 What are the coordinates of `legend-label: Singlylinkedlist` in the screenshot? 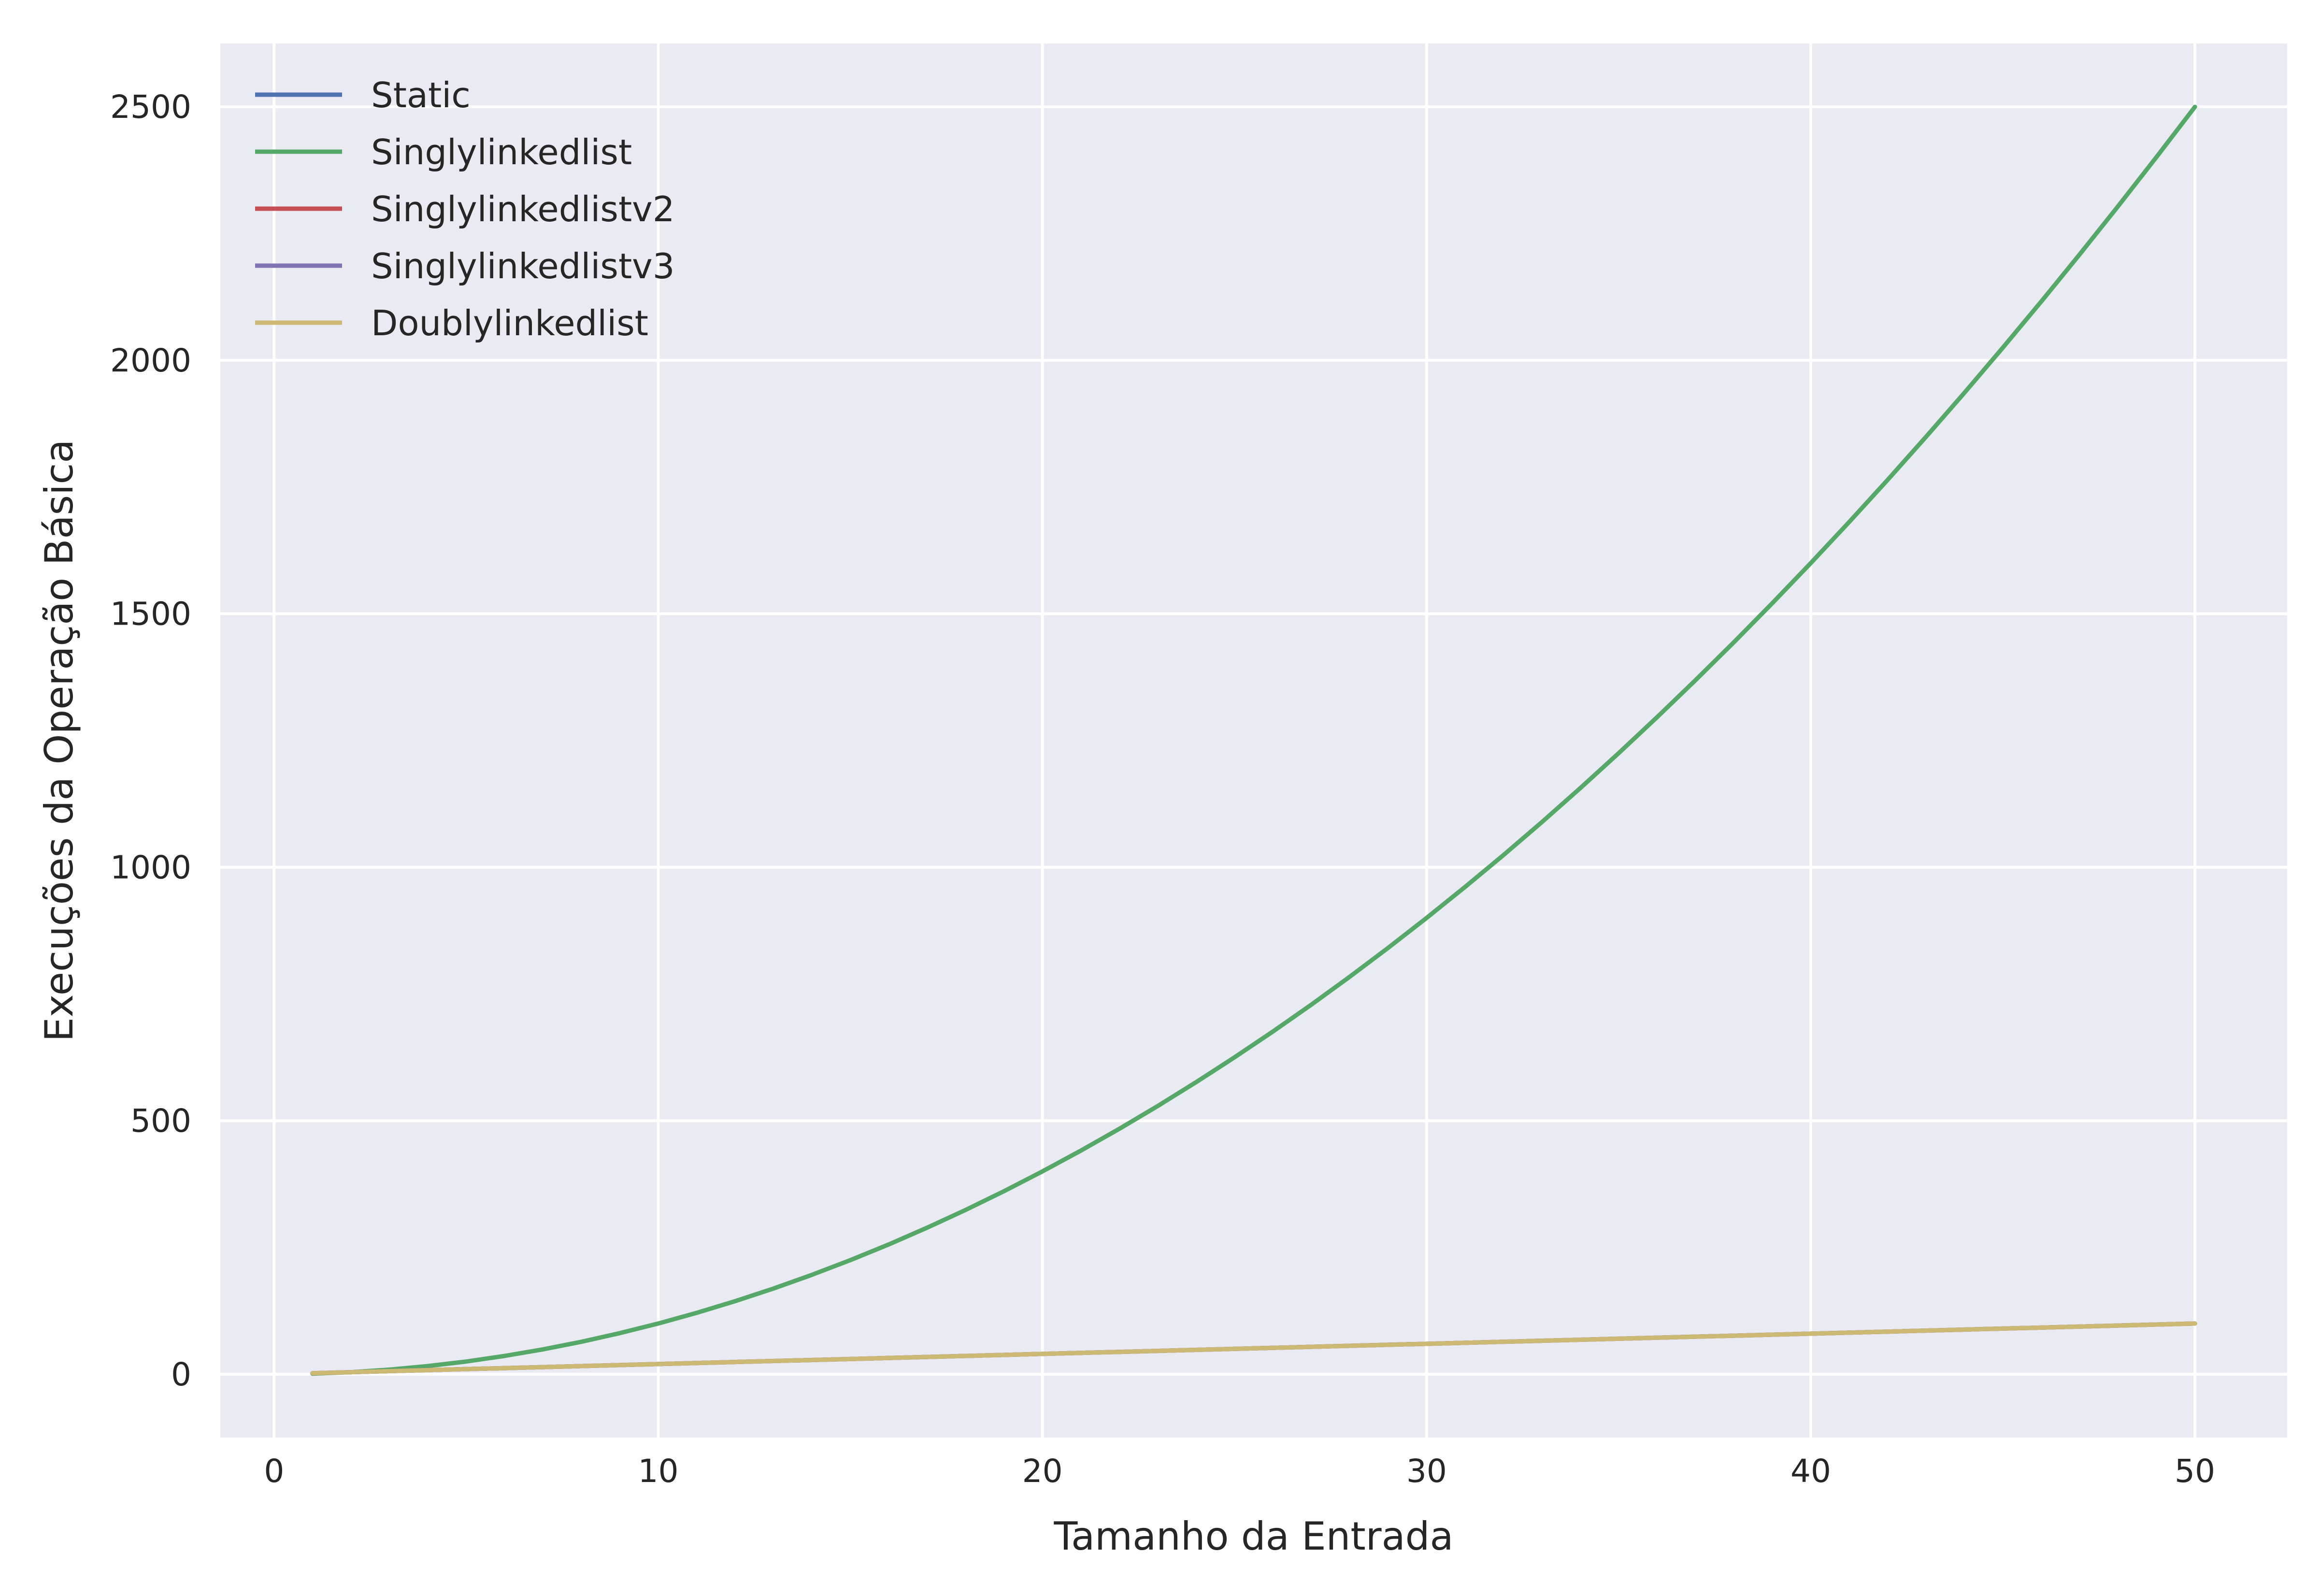 It's located at (501, 152).